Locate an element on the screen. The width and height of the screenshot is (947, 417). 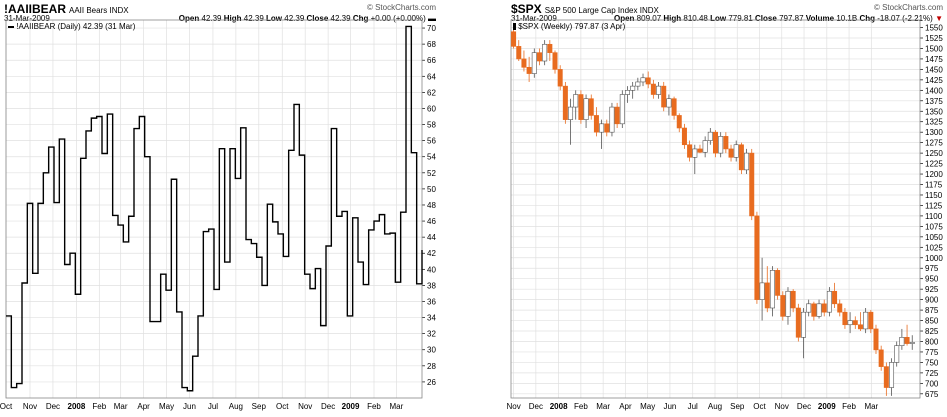
y-tick-label: 38 is located at coordinates (431, 285).